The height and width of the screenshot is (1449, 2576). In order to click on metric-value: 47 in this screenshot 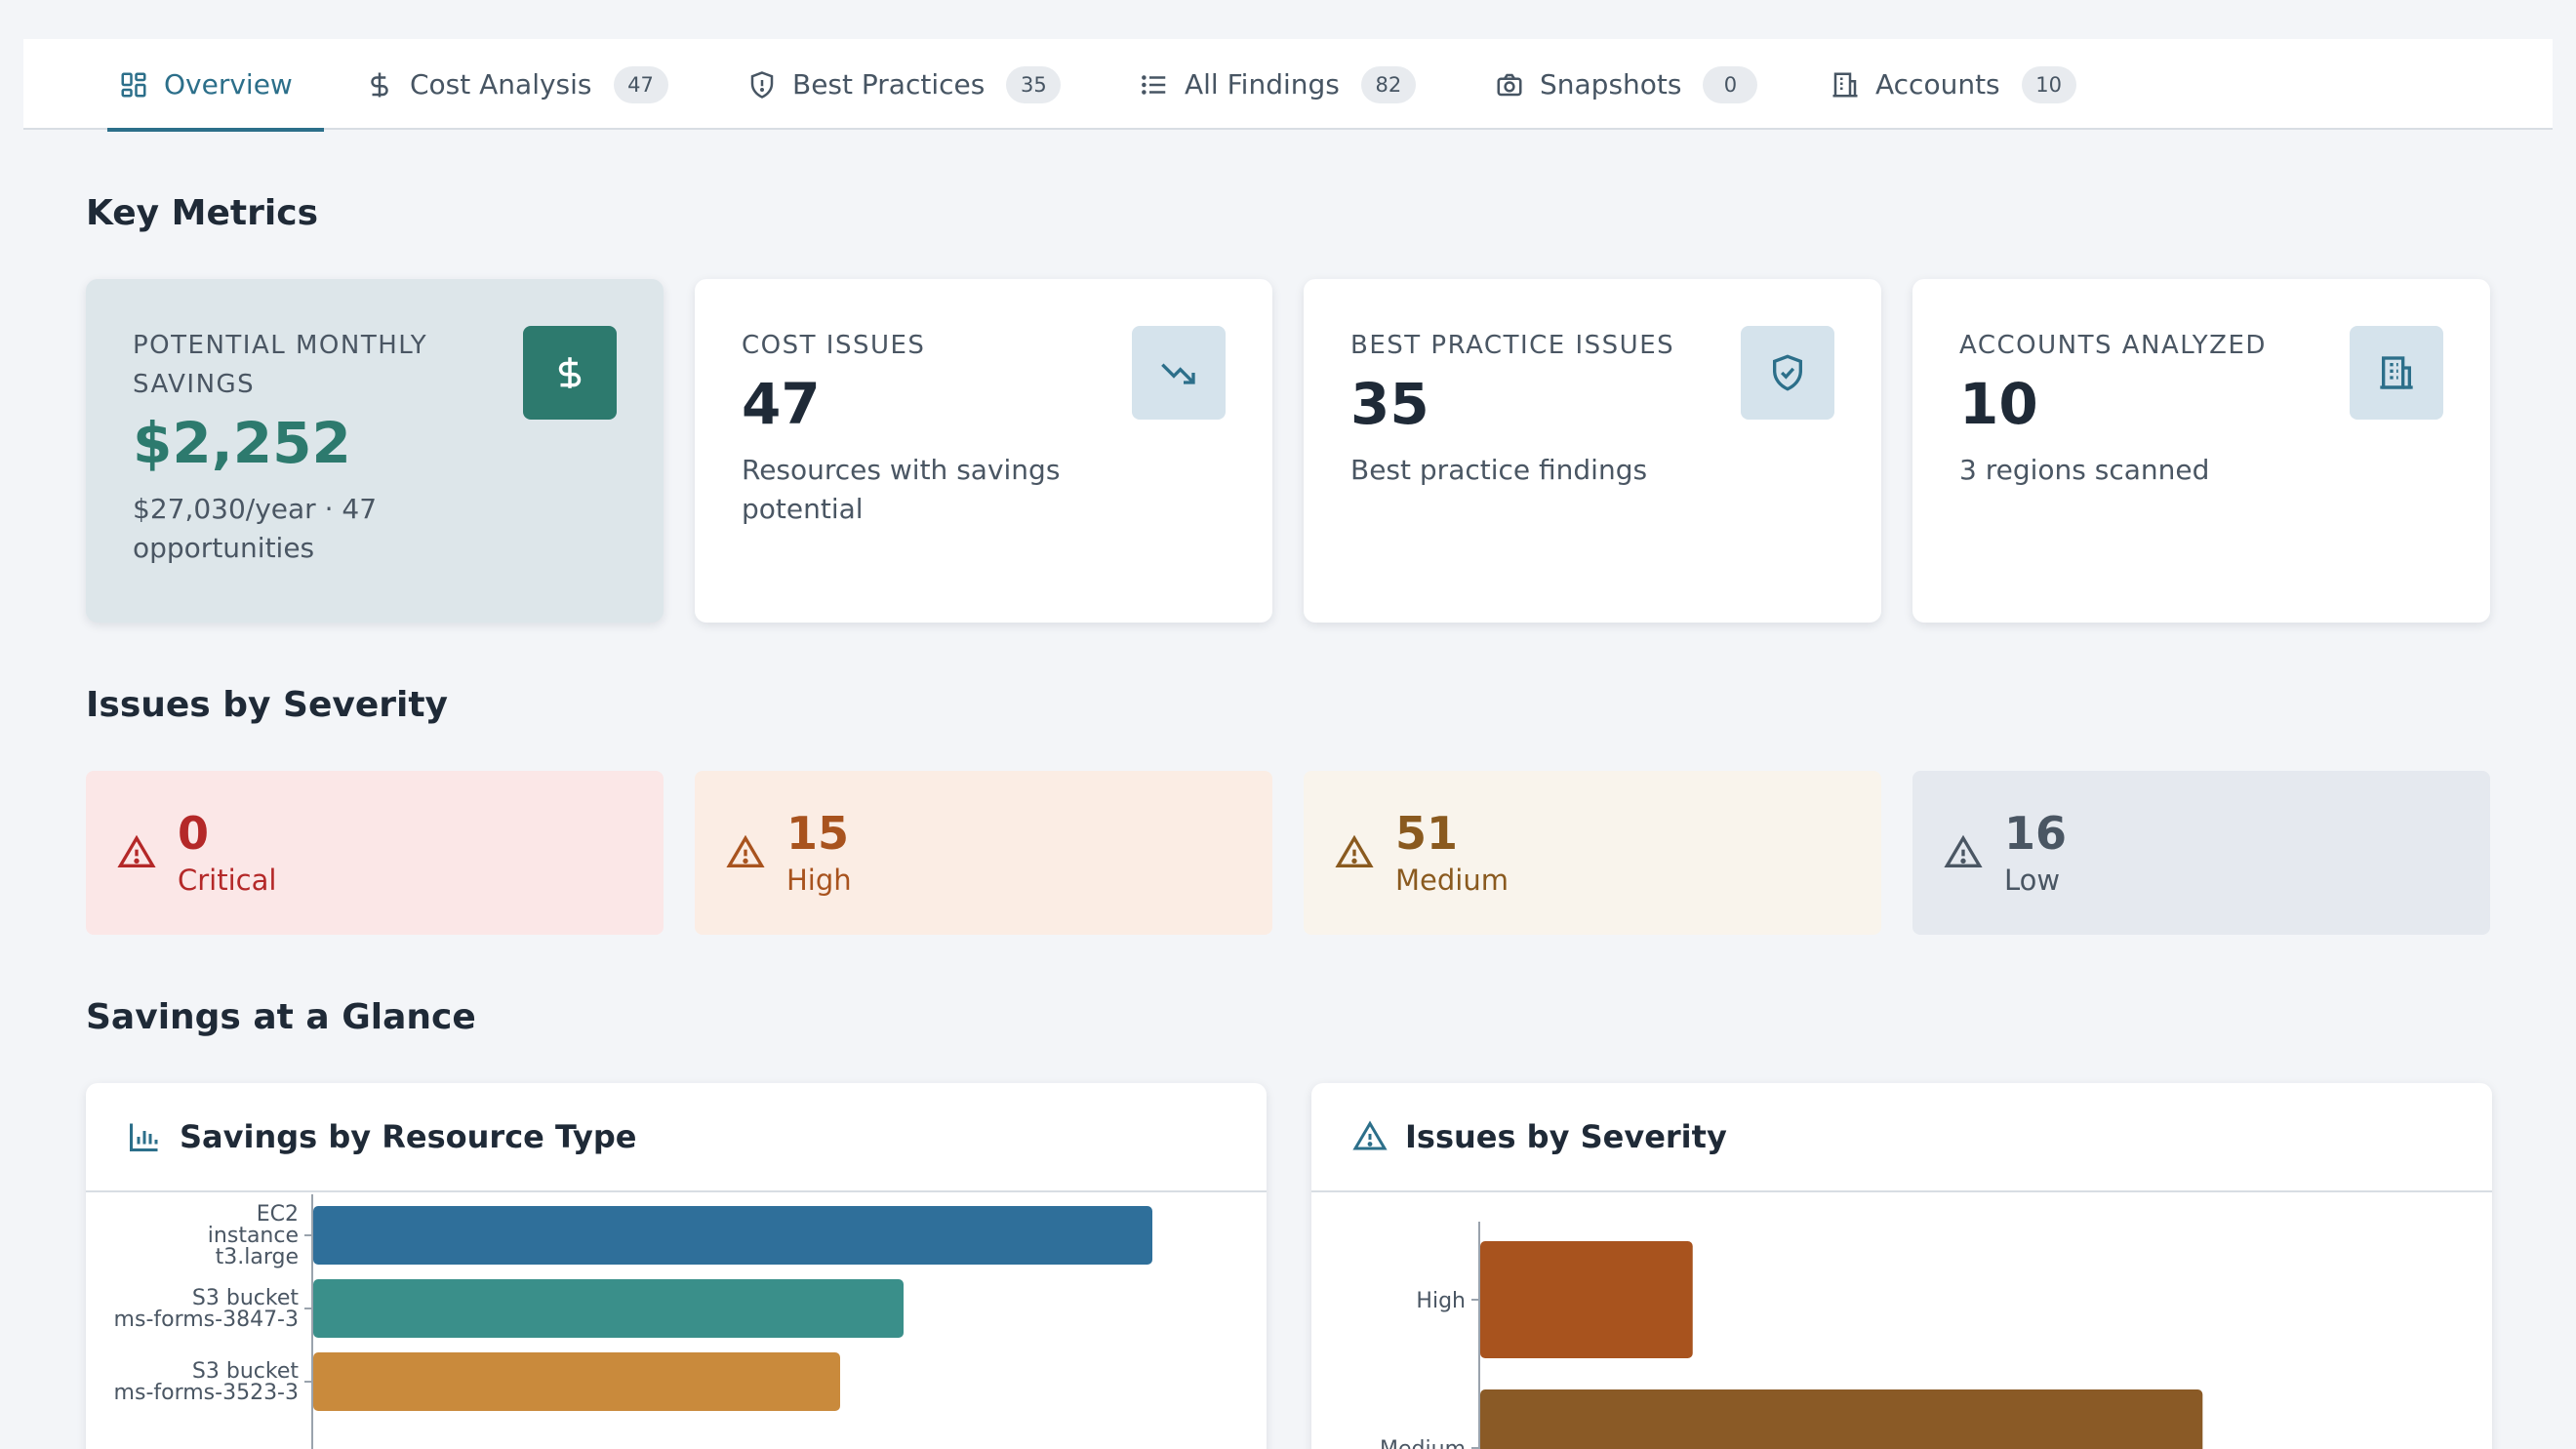, I will do `click(781, 404)`.